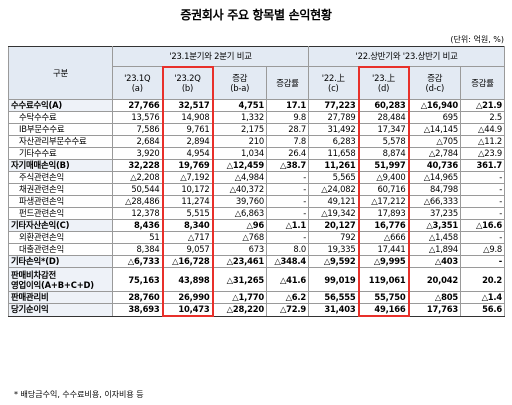 The image size is (512, 405). Describe the element at coordinates (435, 201) in the screenshot. I see `table-cell: △66,333` at that location.